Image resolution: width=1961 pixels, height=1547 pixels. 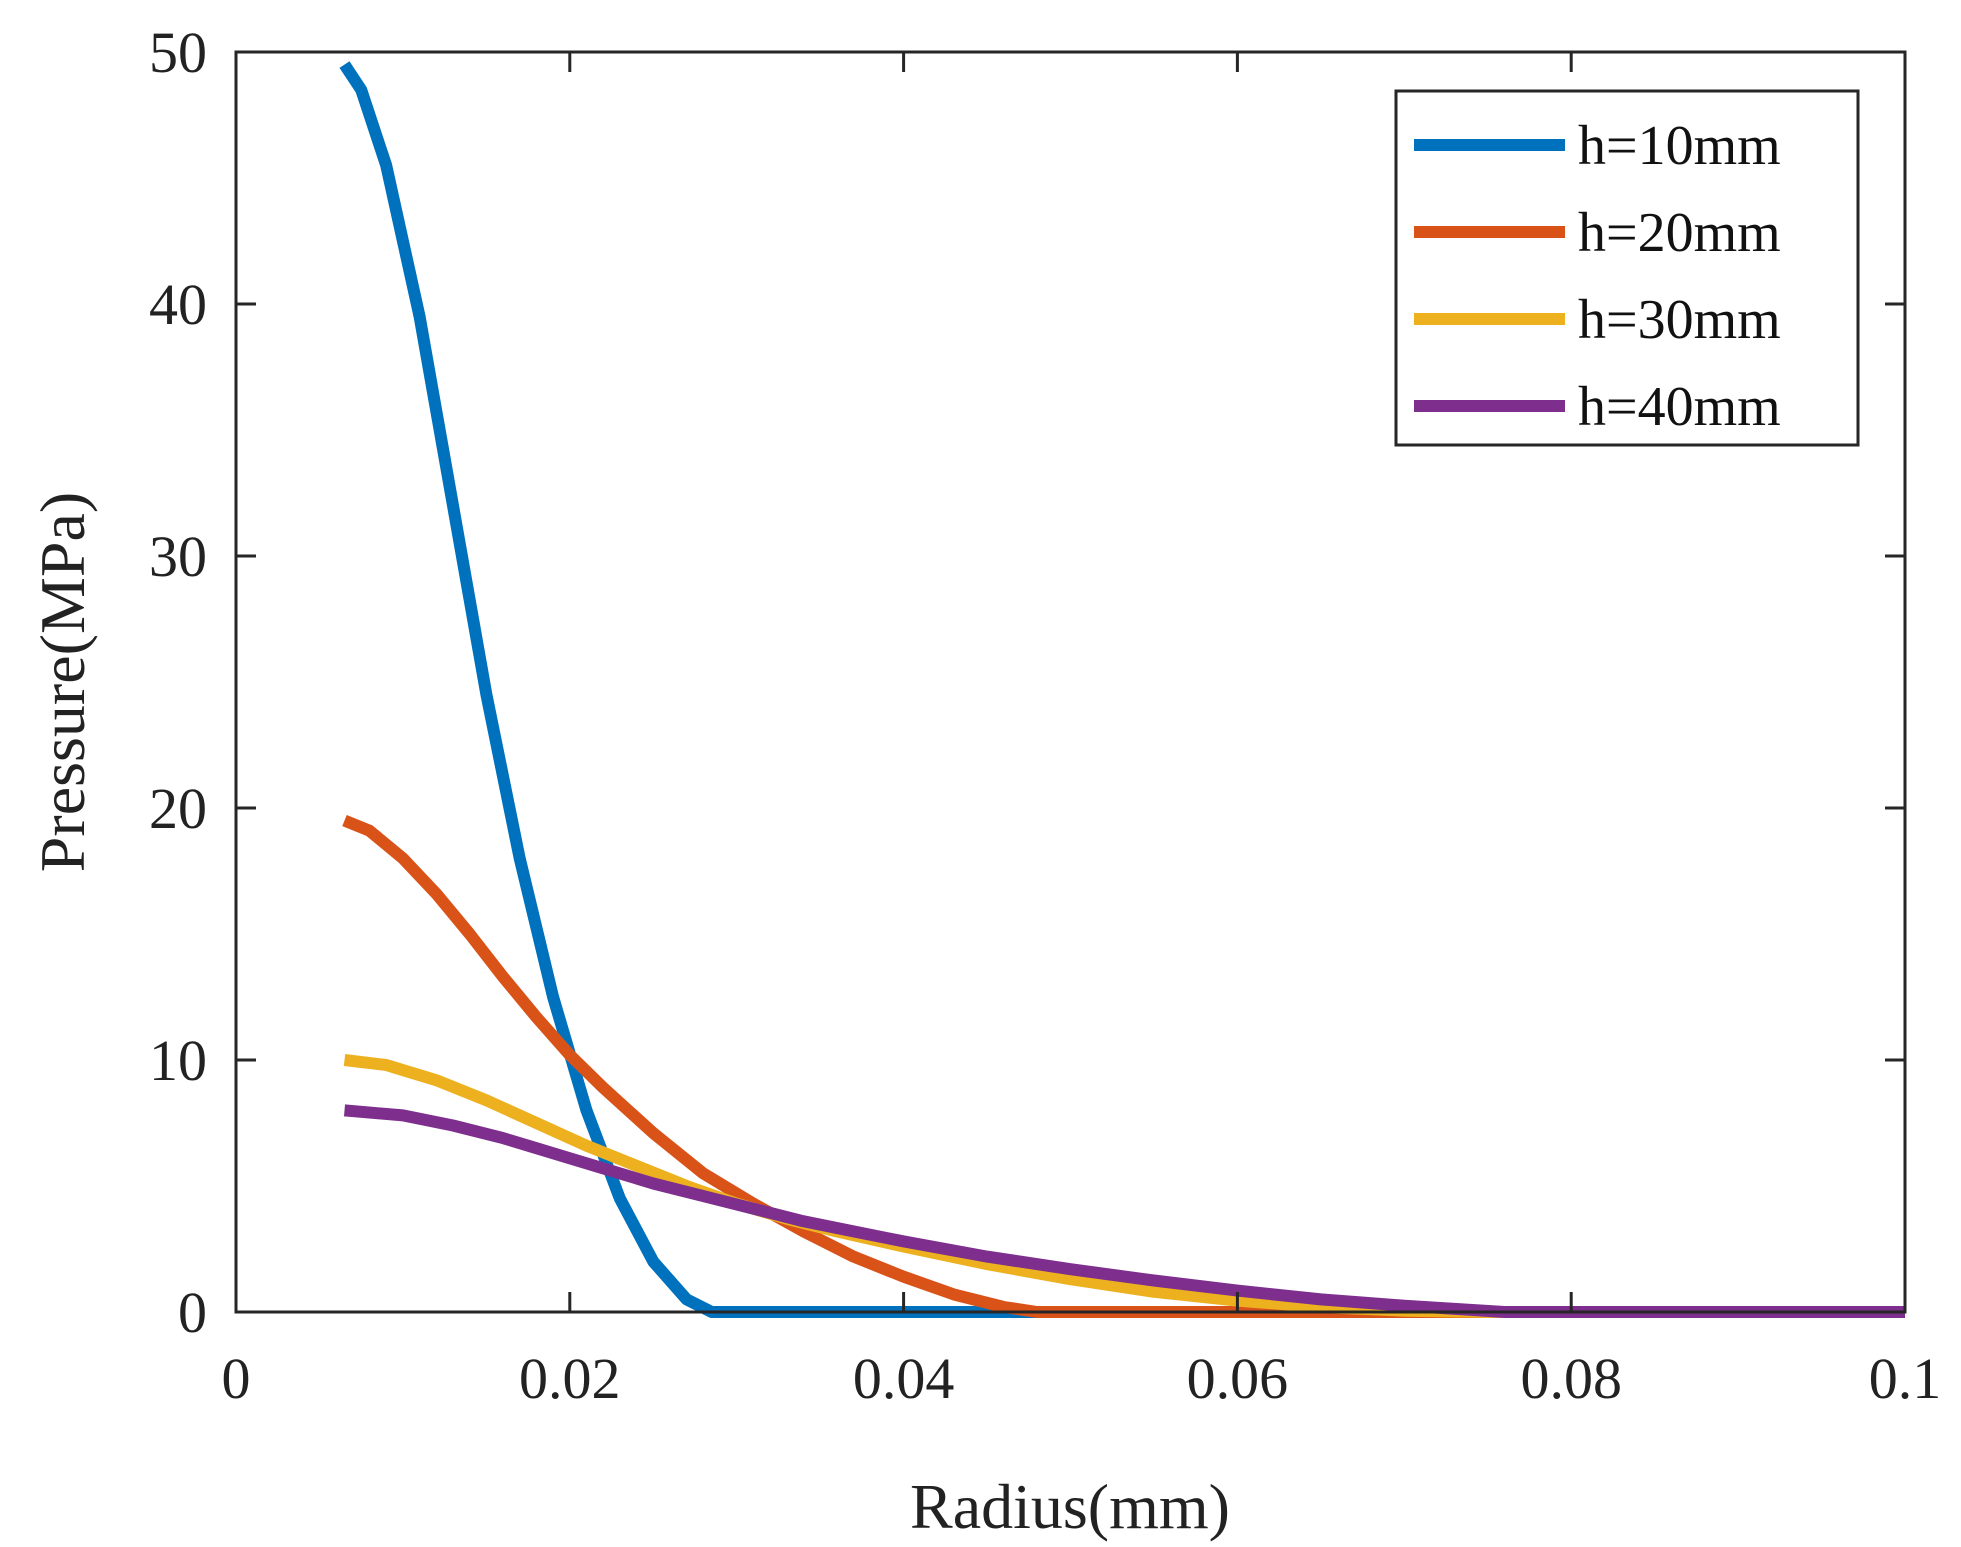 I want to click on y-tick-label: 10, so click(x=178, y=1060).